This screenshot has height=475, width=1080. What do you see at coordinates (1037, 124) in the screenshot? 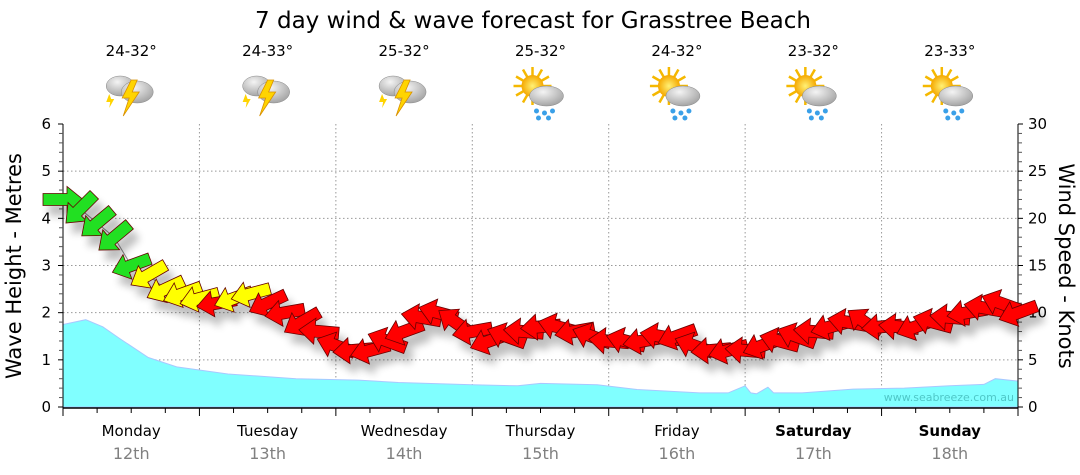
I see `right-tick-label: 30` at bounding box center [1037, 124].